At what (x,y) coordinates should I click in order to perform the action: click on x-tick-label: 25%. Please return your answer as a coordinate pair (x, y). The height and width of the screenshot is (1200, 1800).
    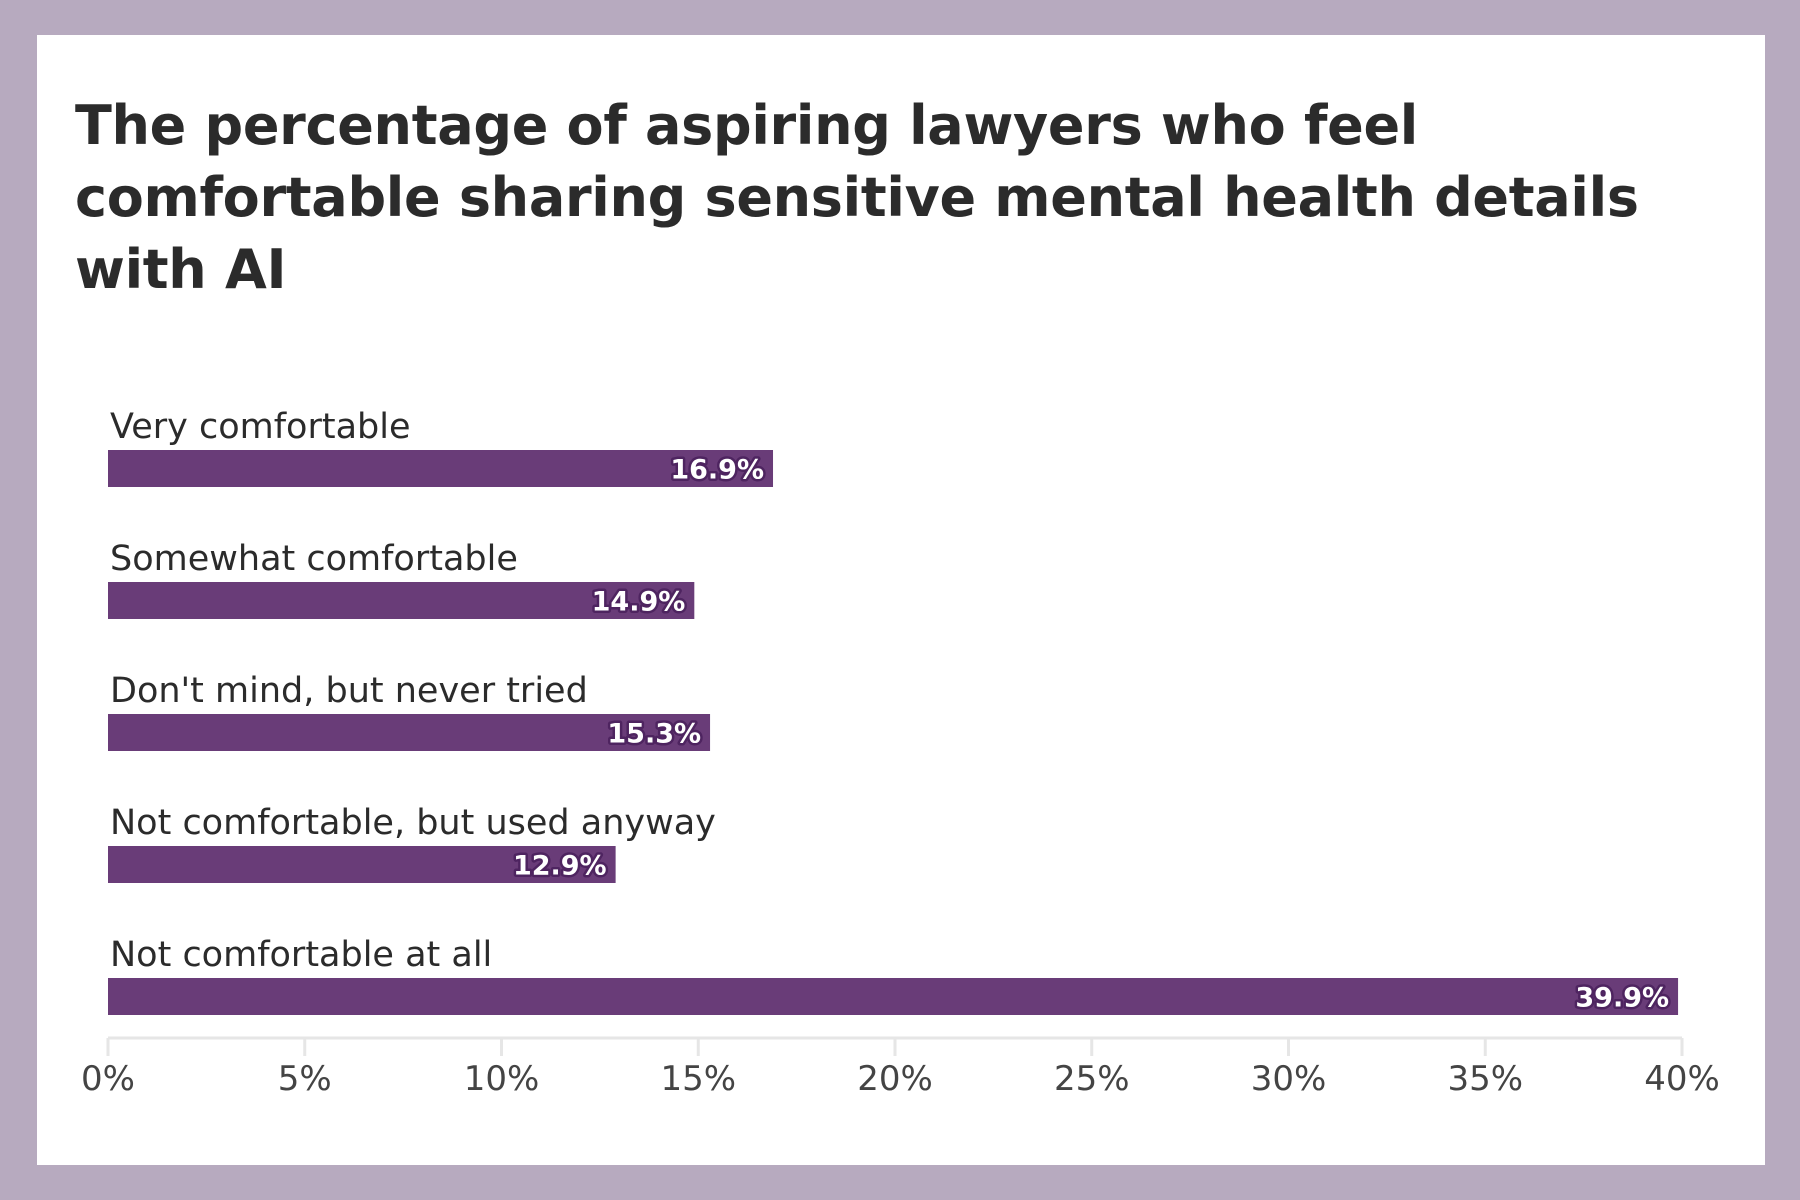
    Looking at the image, I should click on (1092, 1079).